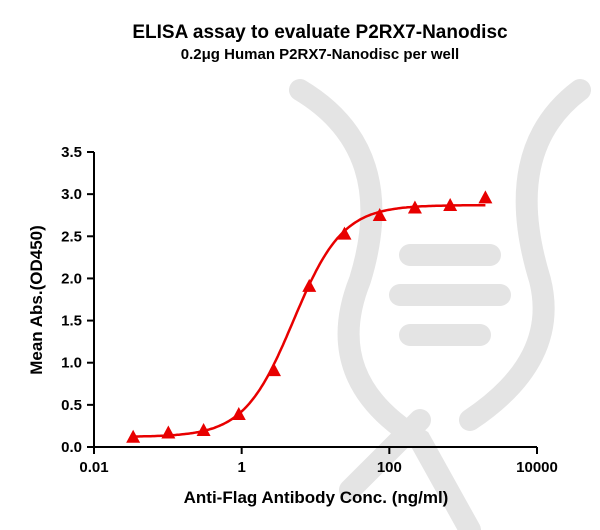  I want to click on x-tick-label: 0.01, so click(93, 467).